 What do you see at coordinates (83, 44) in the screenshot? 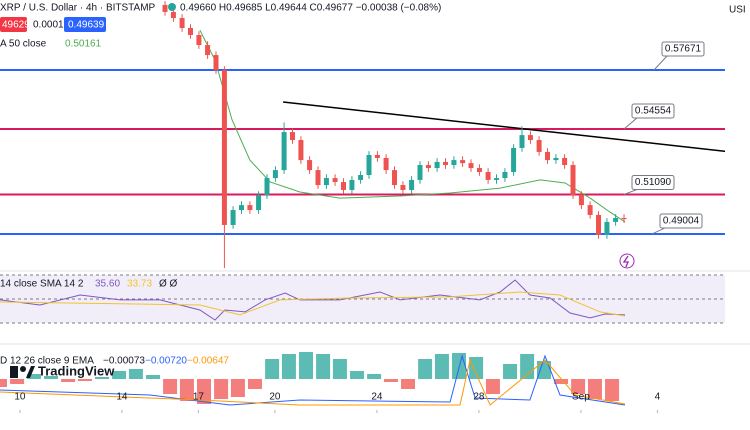
I see `ma-value: 0.50161` at bounding box center [83, 44].